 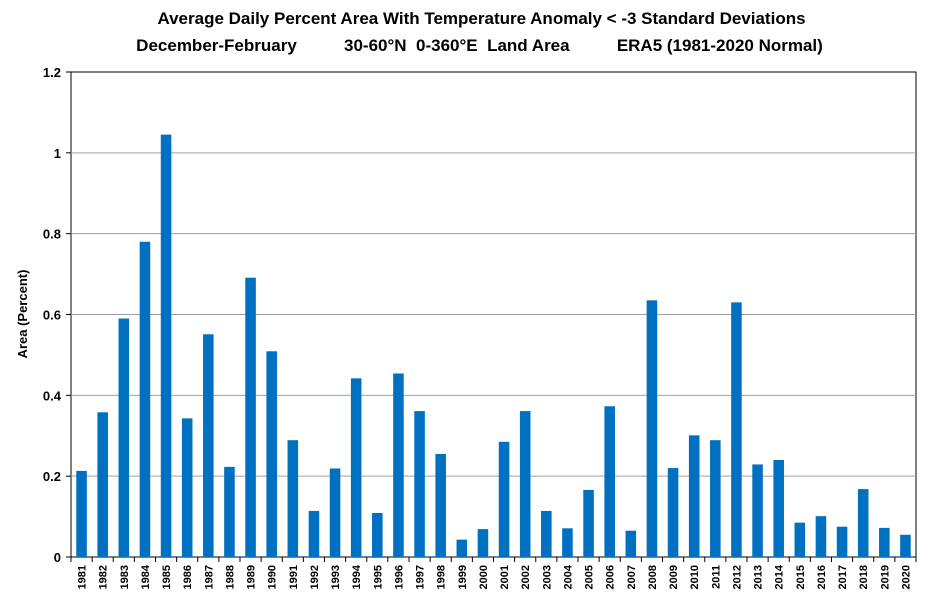 I want to click on bar-1995, so click(x=377, y=534).